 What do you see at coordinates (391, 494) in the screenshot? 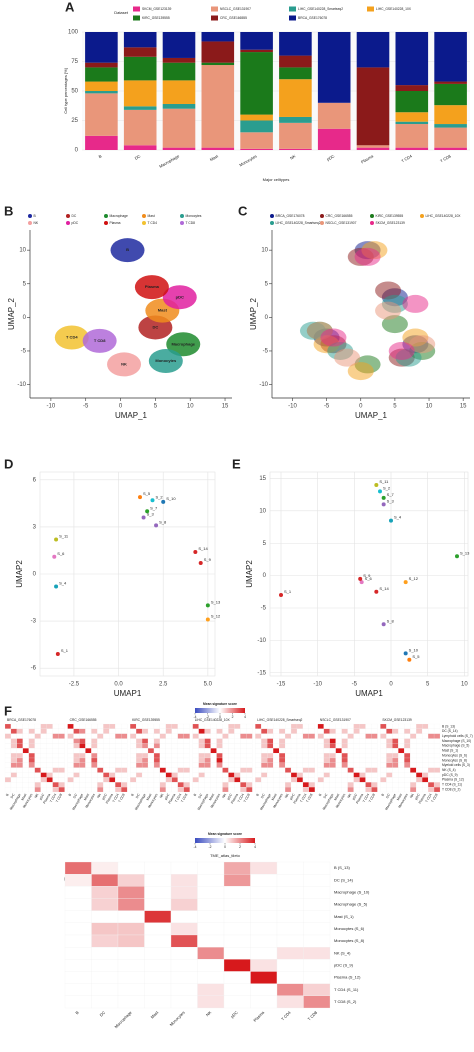
I see `point-label: S_7` at bounding box center [391, 494].